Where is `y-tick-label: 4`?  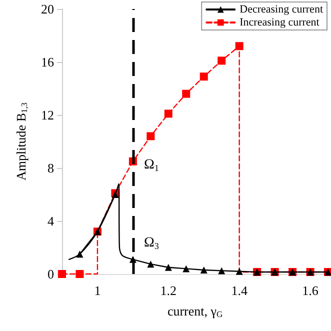 y-tick-label: 4 is located at coordinates (51, 221).